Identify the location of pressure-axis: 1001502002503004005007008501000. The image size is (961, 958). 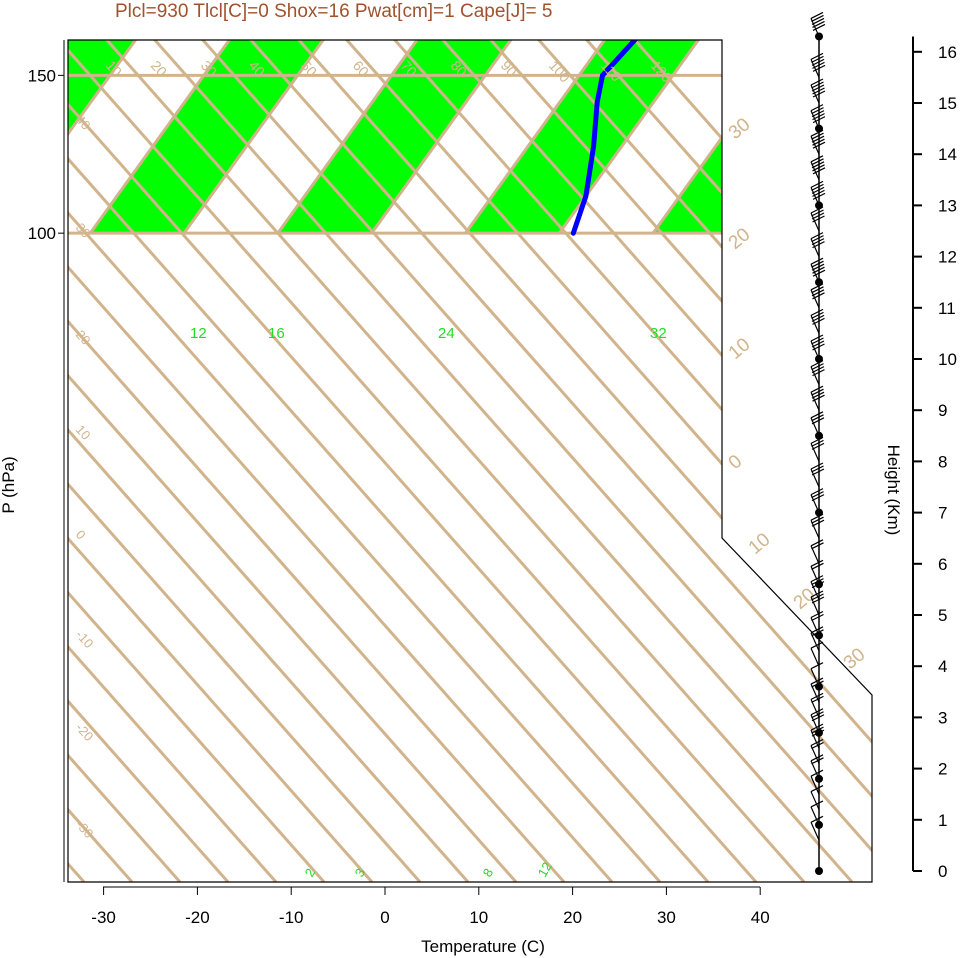
(46, 461).